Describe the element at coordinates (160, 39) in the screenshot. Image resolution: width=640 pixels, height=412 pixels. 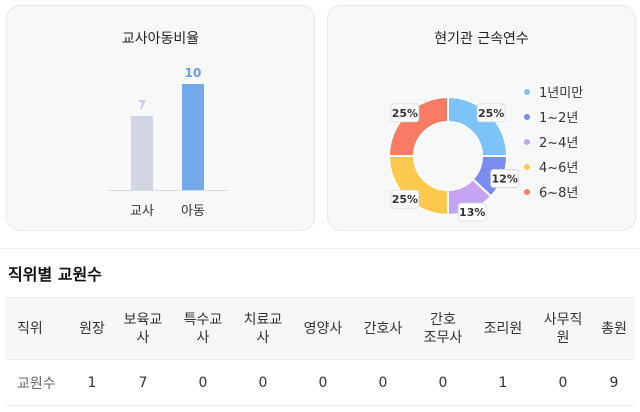
I see `ratio-card-title: 교사아동비율` at that location.